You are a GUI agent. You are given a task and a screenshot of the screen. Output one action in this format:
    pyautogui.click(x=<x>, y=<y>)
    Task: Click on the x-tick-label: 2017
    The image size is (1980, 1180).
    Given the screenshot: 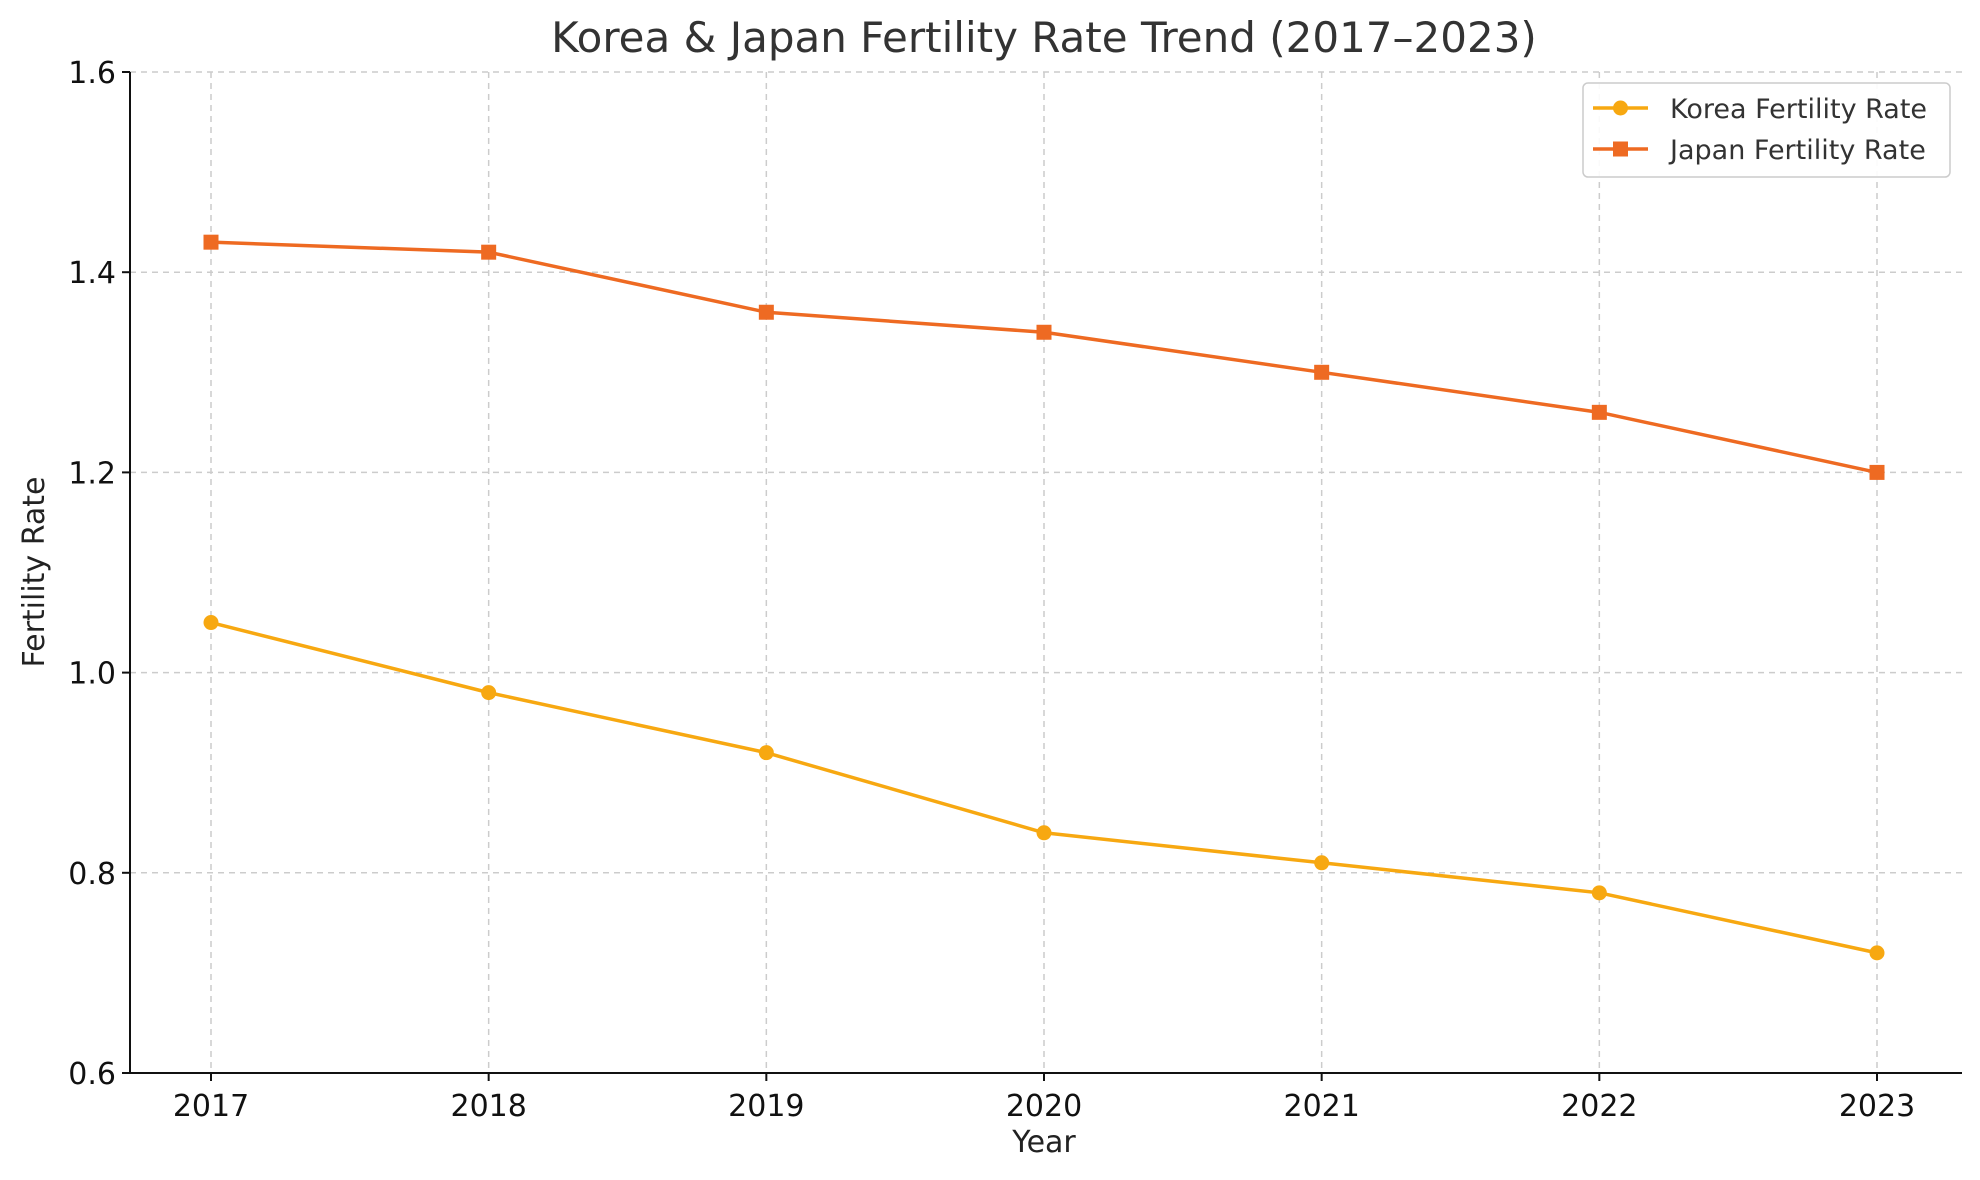 What is the action you would take?
    pyautogui.click(x=211, y=1106)
    